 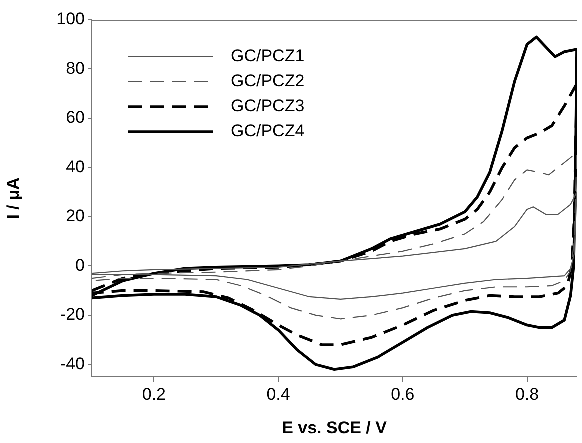 I want to click on y-axis-title: I / μA, so click(x=13, y=199).